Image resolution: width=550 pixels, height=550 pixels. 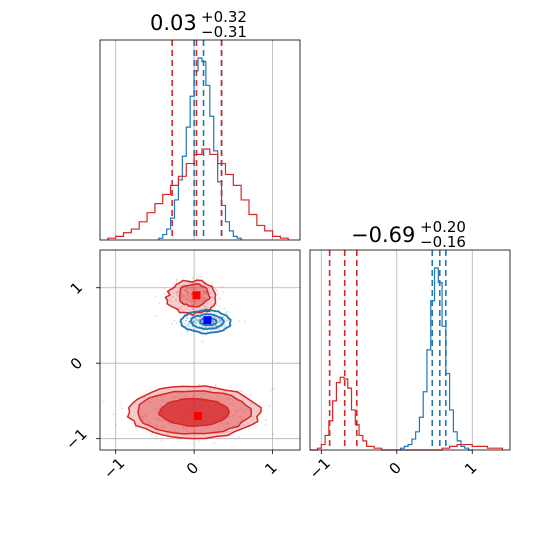 What do you see at coordinates (76, 363) in the screenshot?
I see `y-tick-label: 0` at bounding box center [76, 363].